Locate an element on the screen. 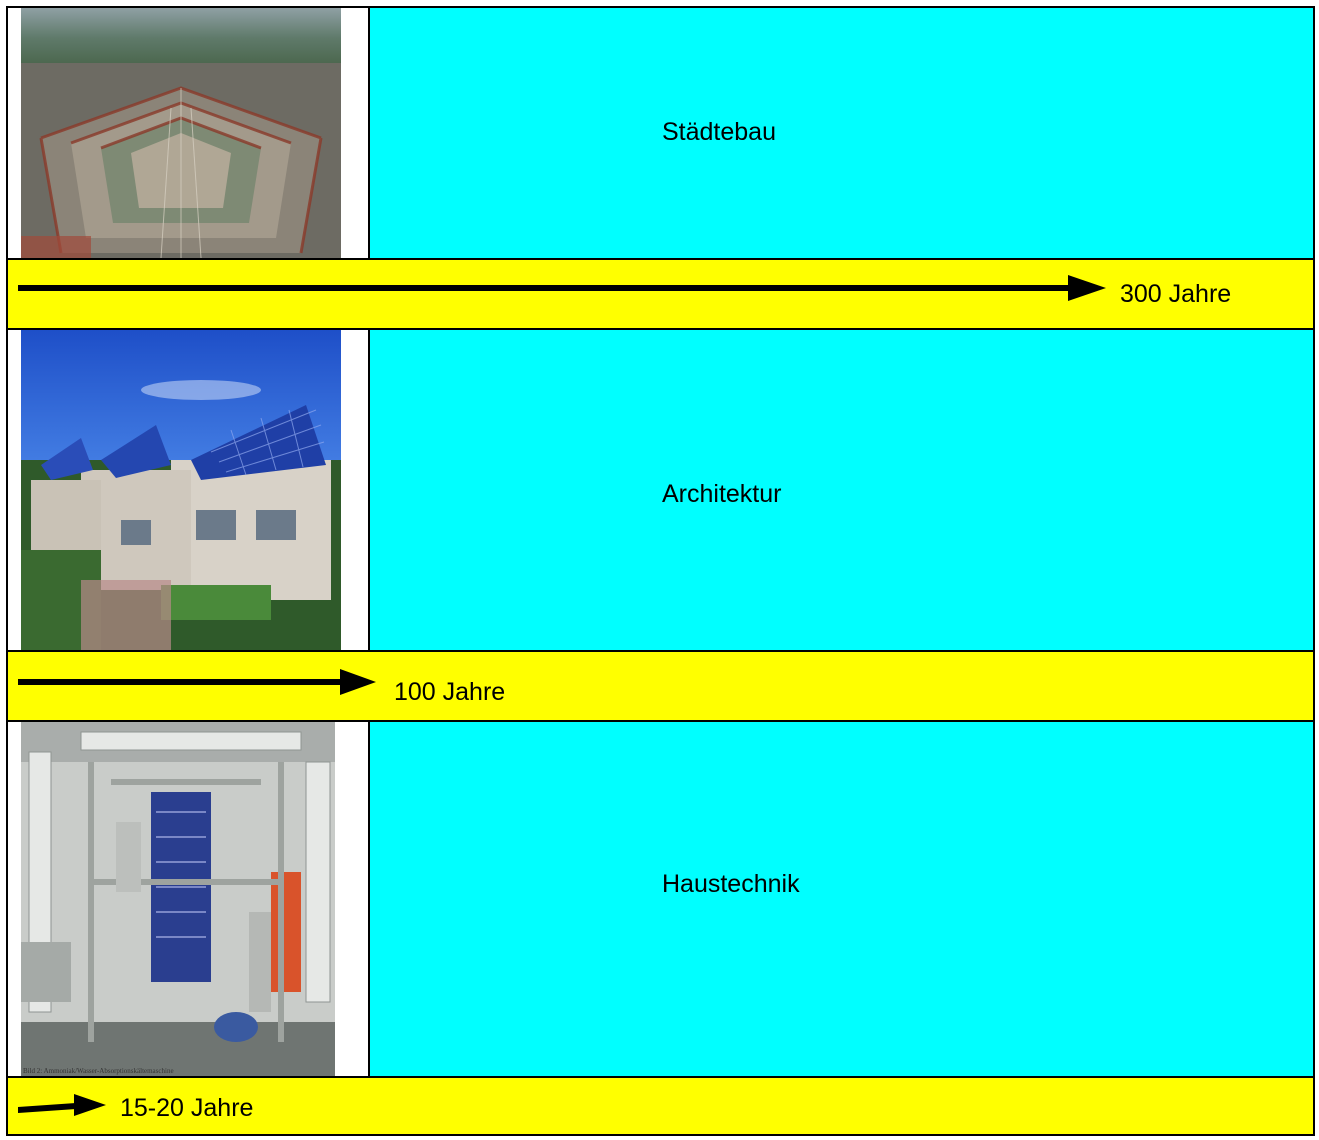 Image resolution: width=1319 pixels, height=1140 pixels. aerial-city-photo is located at coordinates (181, 133).